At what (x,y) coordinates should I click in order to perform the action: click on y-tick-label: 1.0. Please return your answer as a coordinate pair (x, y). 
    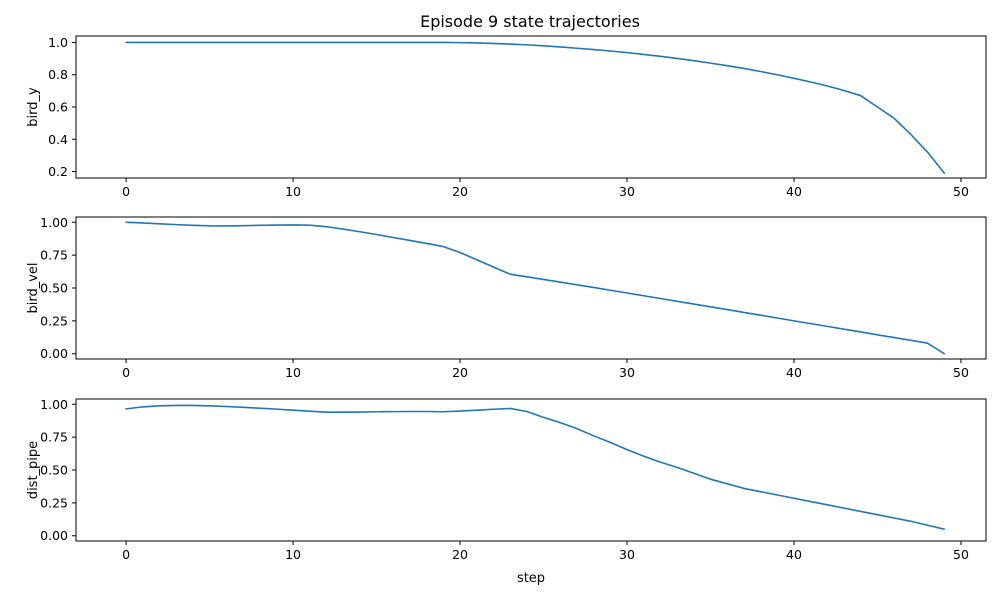
    Looking at the image, I should click on (58, 42).